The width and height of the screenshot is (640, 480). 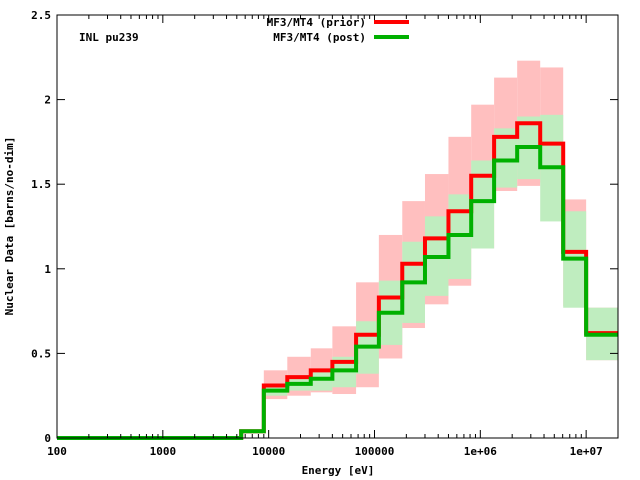 What do you see at coordinates (41, 353) in the screenshot?
I see `y-tick-label-1: 0.5` at bounding box center [41, 353].